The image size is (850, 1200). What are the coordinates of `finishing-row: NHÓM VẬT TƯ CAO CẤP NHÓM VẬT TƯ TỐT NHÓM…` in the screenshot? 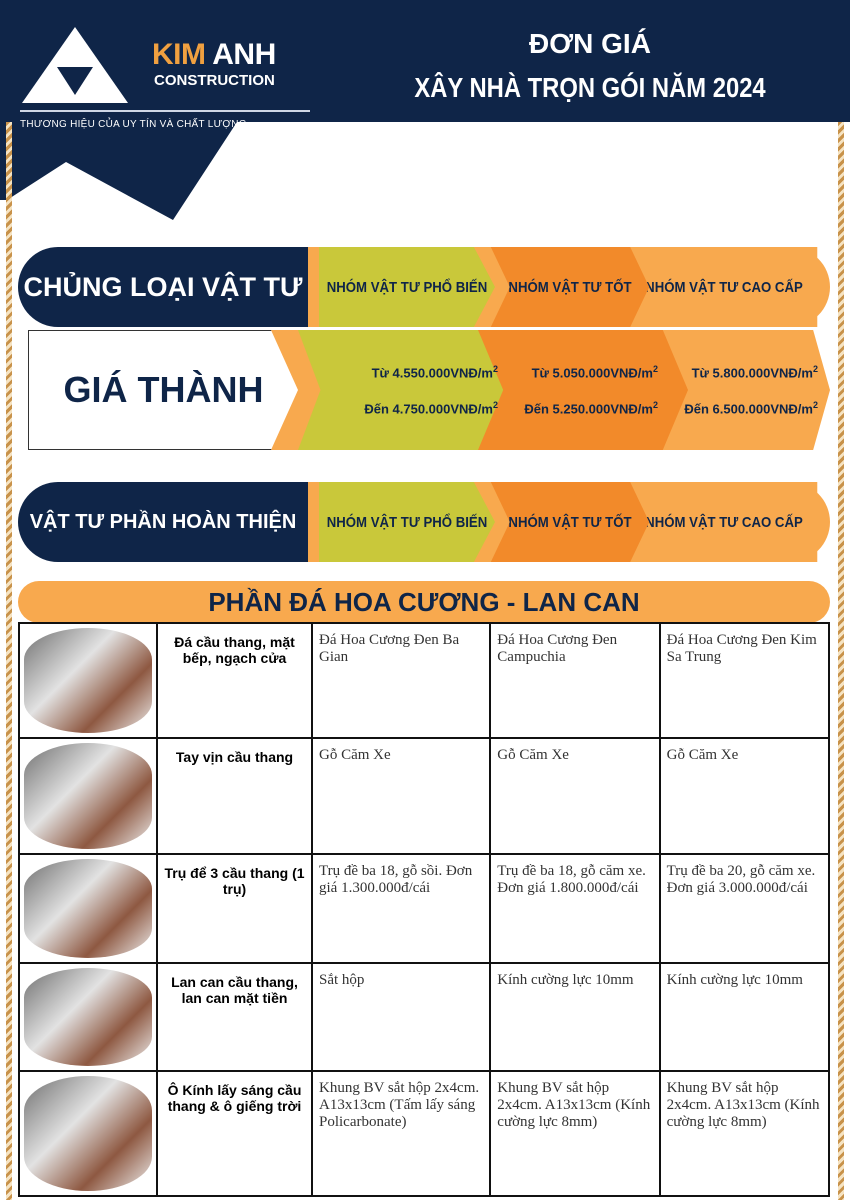 It's located at (424, 522).